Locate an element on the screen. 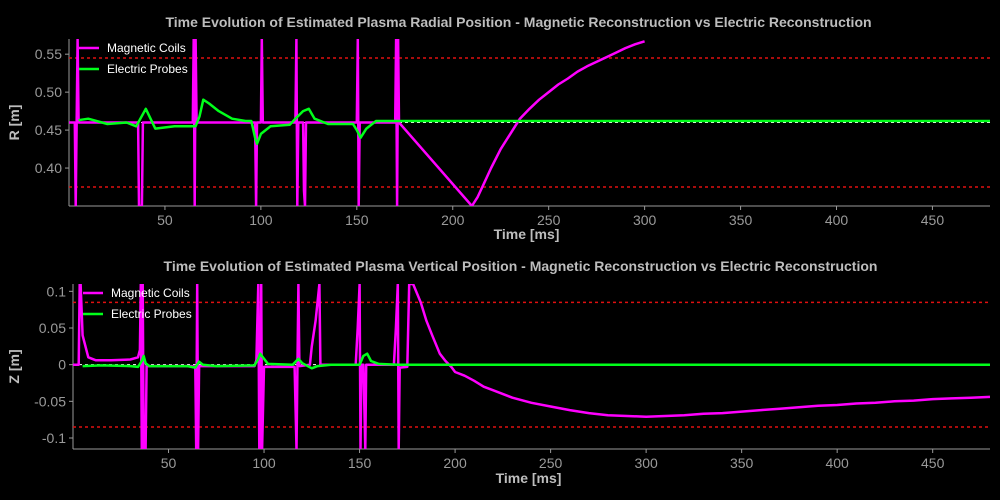 Image resolution: width=1000 pixels, height=500 pixels. y-tick-label: 0.55 is located at coordinates (48, 54).